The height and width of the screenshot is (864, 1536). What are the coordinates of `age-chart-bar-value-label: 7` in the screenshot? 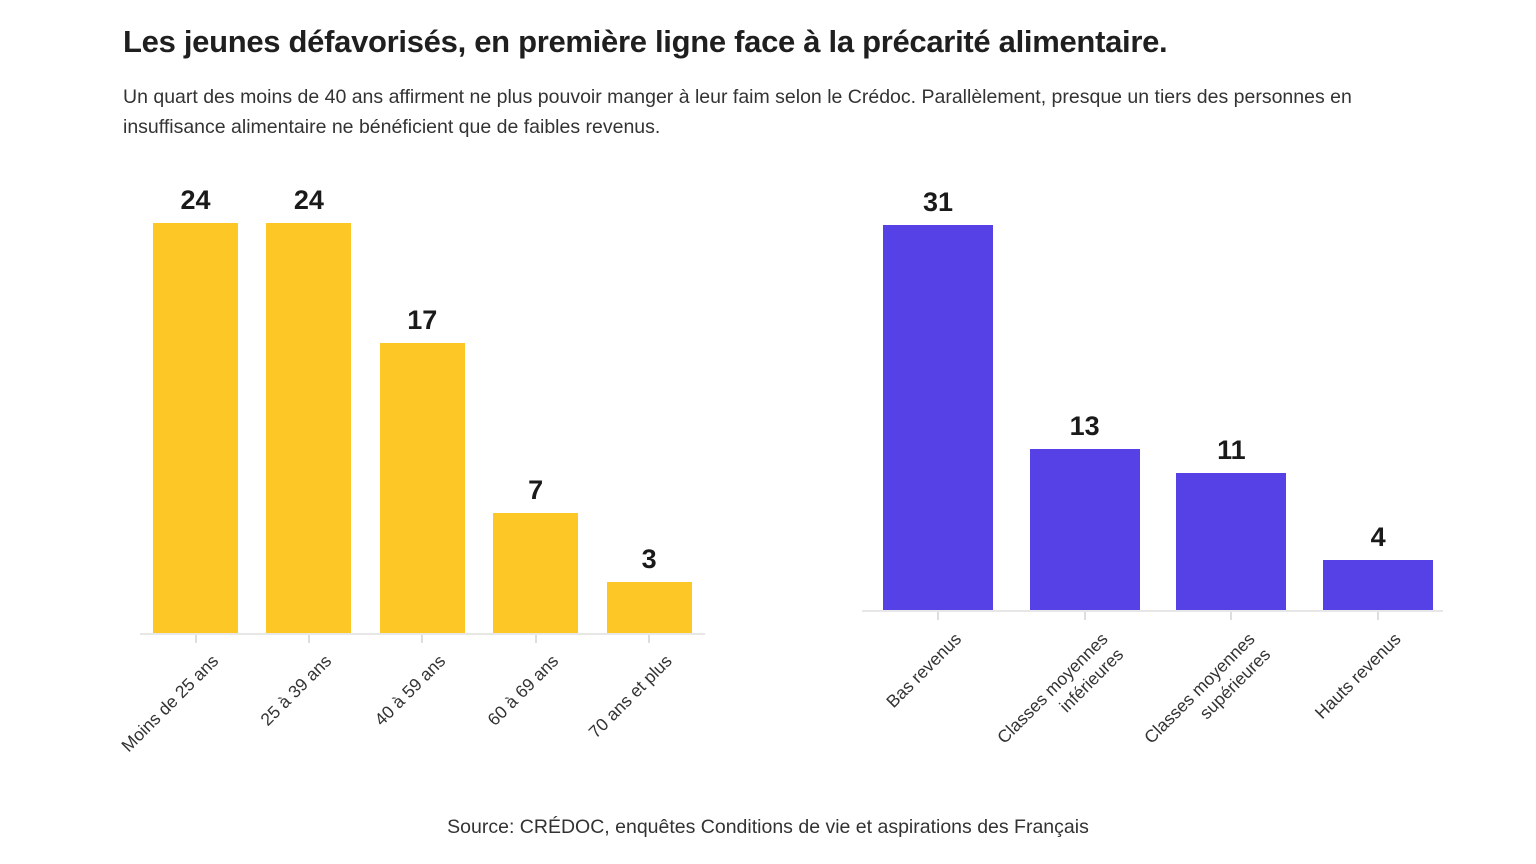 It's located at (536, 490).